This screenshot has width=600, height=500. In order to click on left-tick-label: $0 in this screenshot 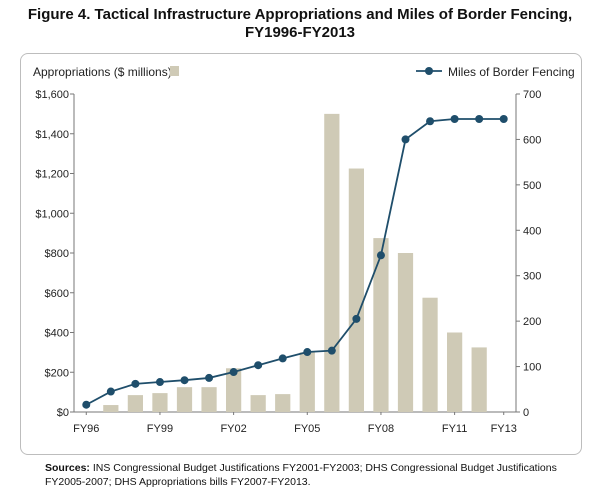, I will do `click(63, 413)`.